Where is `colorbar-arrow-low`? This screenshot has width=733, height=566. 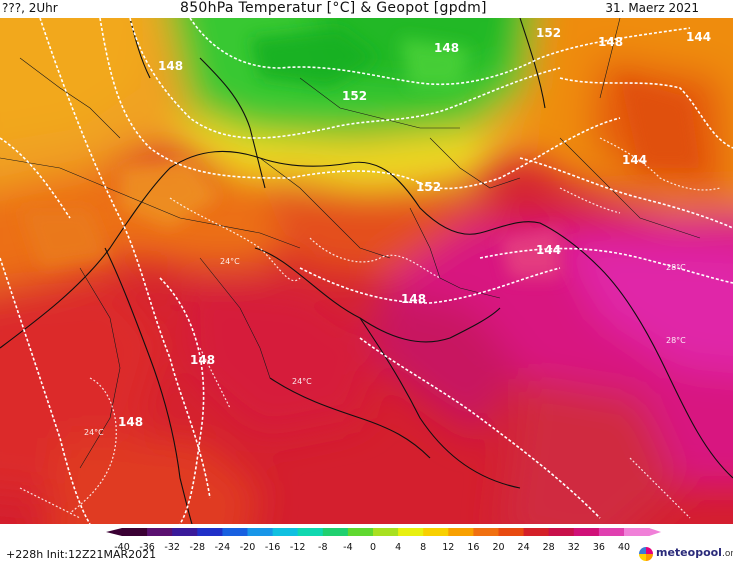
colorbar-arrow-low is located at coordinates (114, 532).